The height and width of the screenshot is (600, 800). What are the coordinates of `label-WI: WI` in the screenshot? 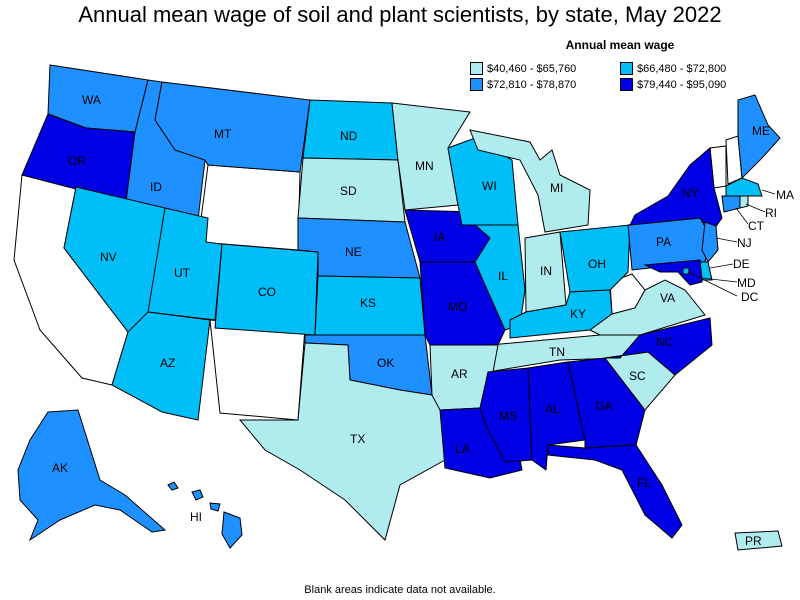 It's located at (489, 186).